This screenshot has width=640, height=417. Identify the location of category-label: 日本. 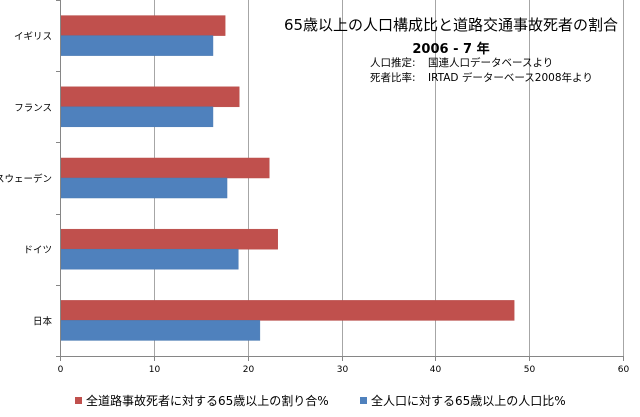
(43, 321).